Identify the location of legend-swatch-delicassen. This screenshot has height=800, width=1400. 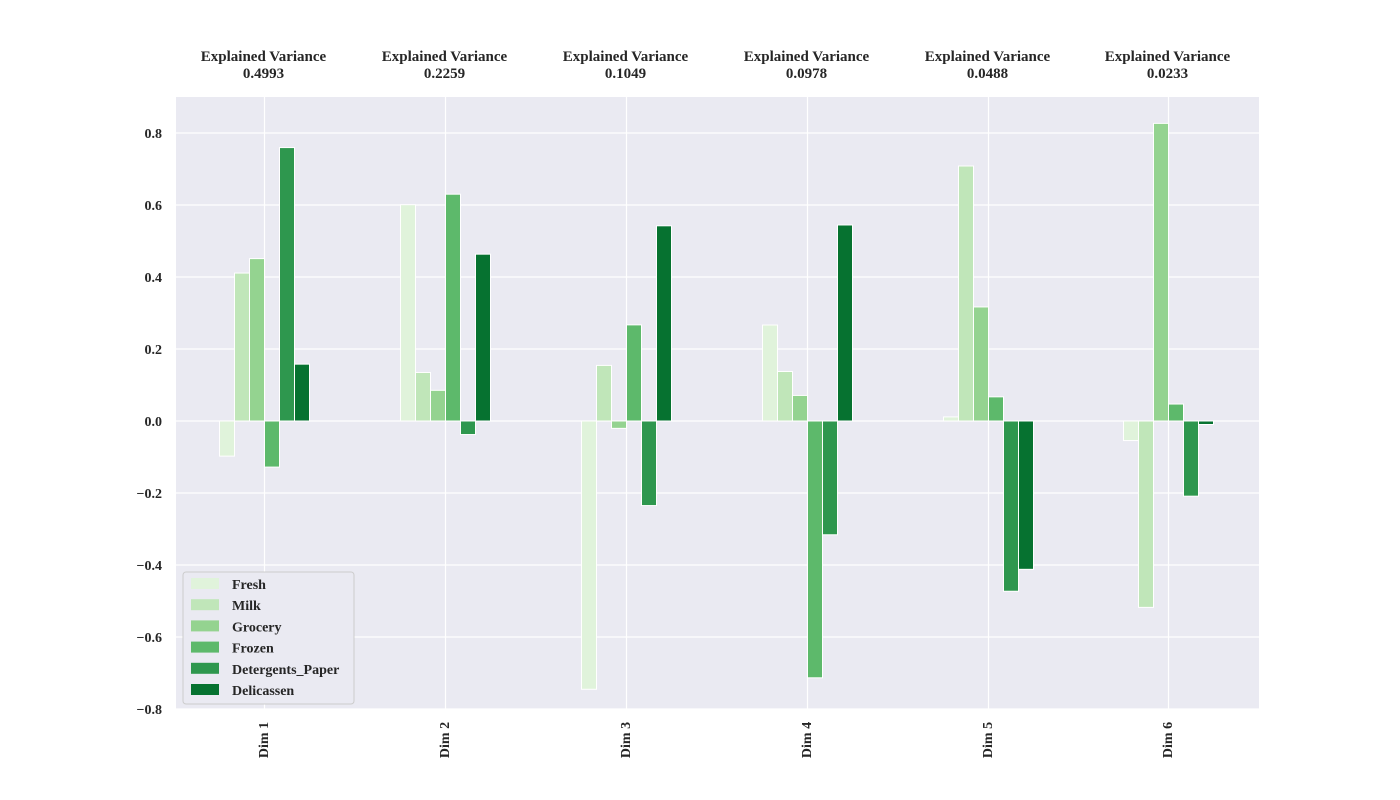
(205, 689).